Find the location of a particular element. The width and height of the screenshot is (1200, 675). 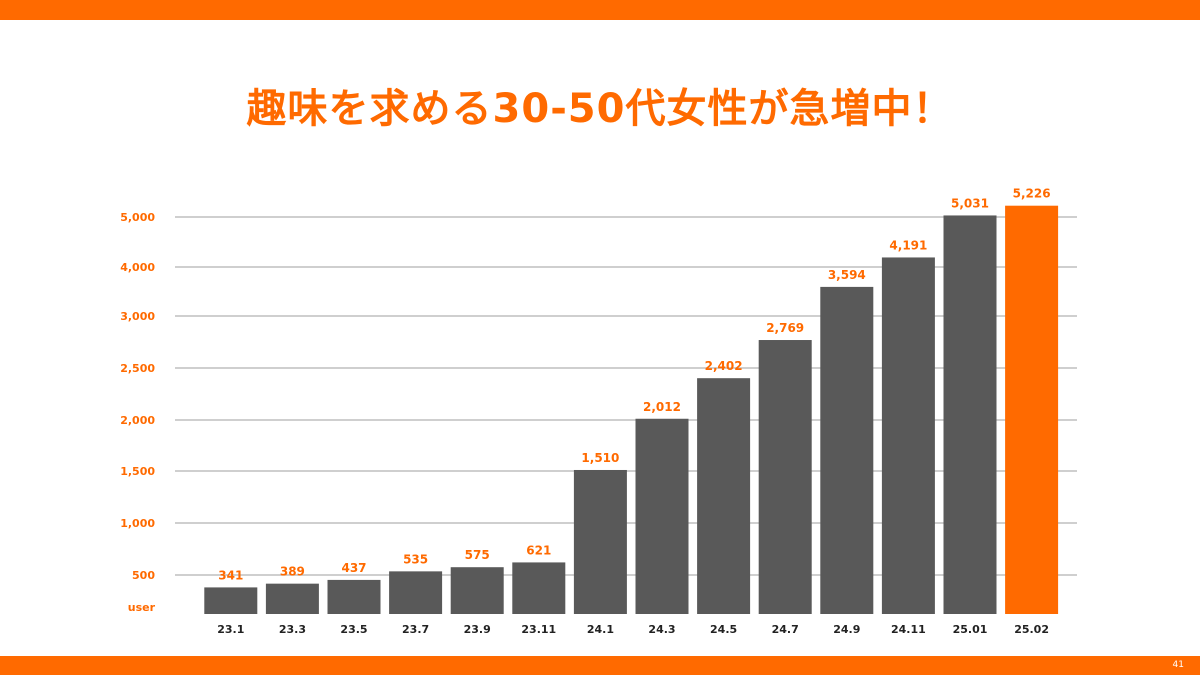

category-label: 25.01 is located at coordinates (970, 629).